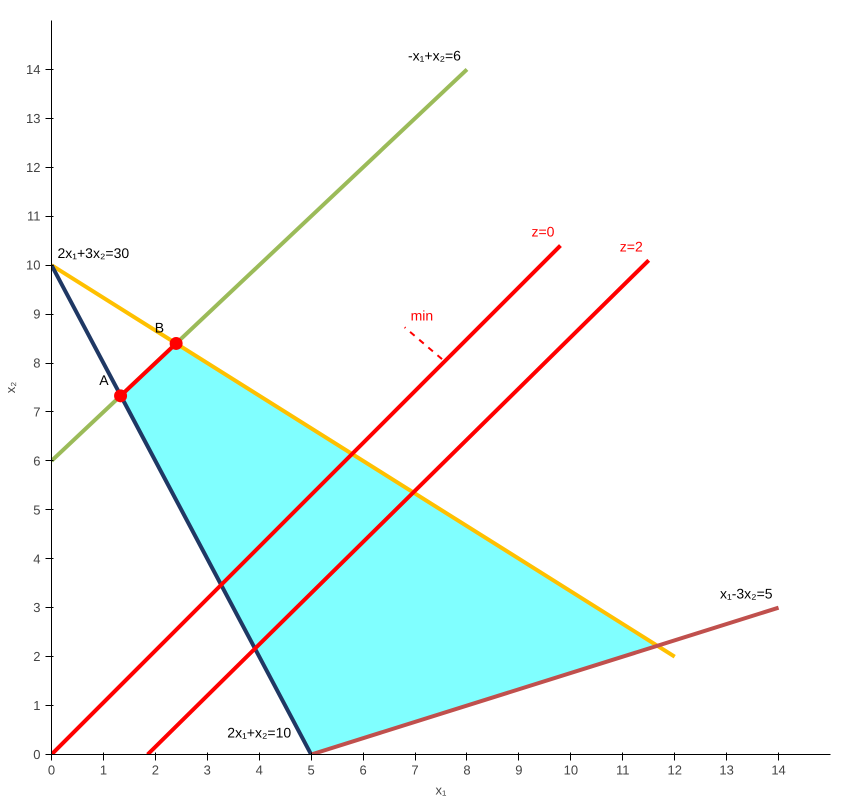 Image resolution: width=859 pixels, height=807 pixels. I want to click on x-tick-label: 2, so click(155, 770).